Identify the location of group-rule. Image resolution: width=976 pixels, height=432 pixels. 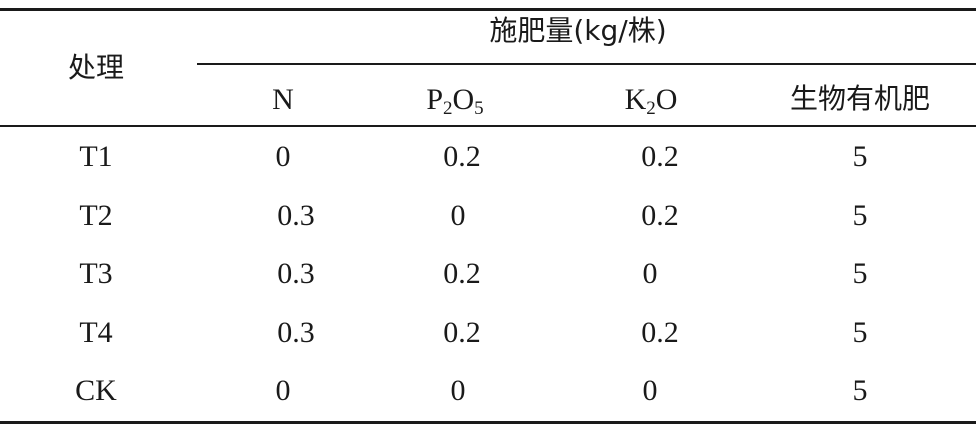
(586, 64).